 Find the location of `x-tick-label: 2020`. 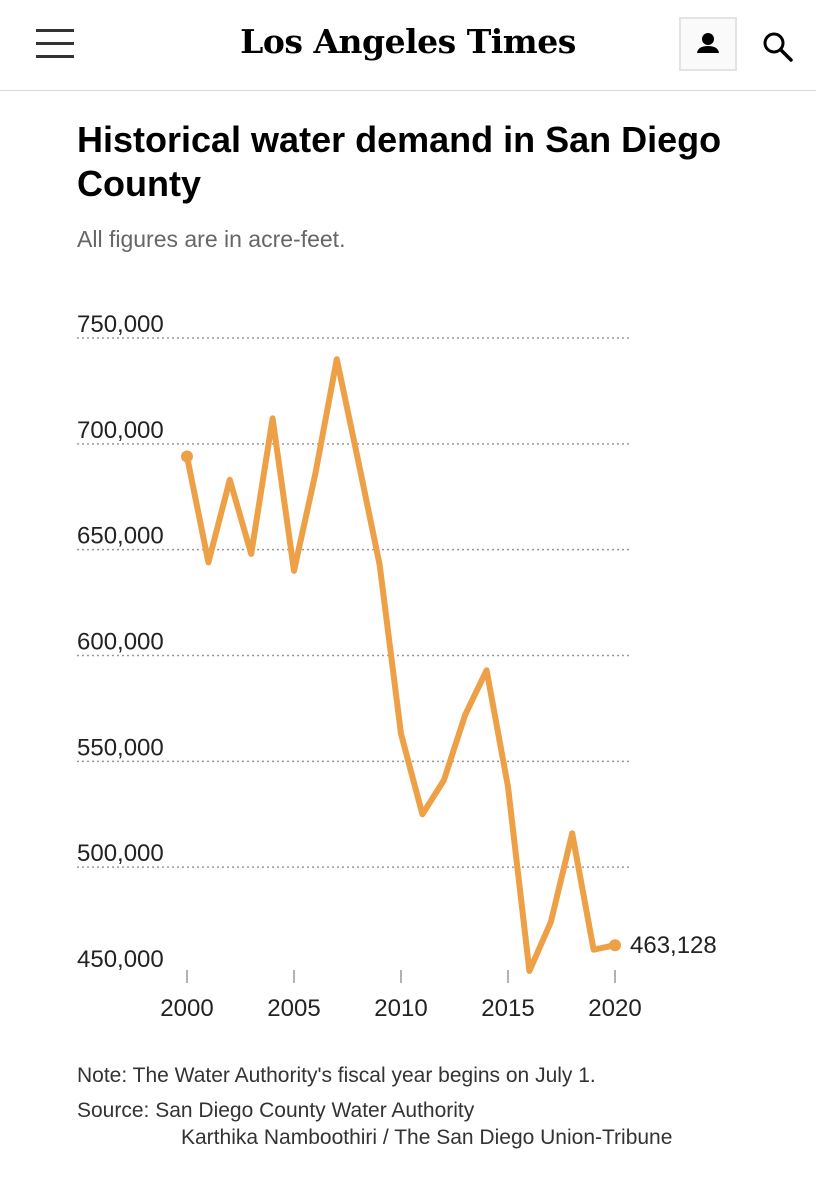

x-tick-label: 2020 is located at coordinates (614, 1008).